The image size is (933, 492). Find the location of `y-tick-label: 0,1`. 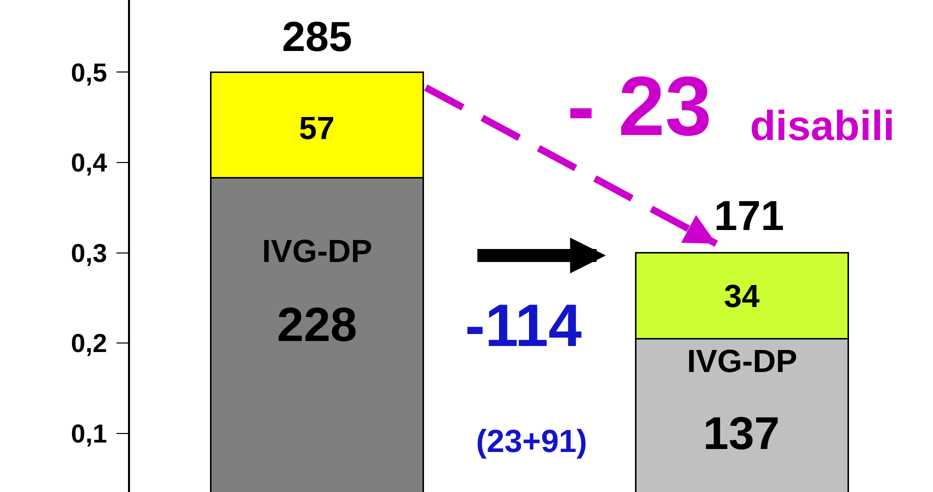

y-tick-label: 0,1 is located at coordinates (89, 433).